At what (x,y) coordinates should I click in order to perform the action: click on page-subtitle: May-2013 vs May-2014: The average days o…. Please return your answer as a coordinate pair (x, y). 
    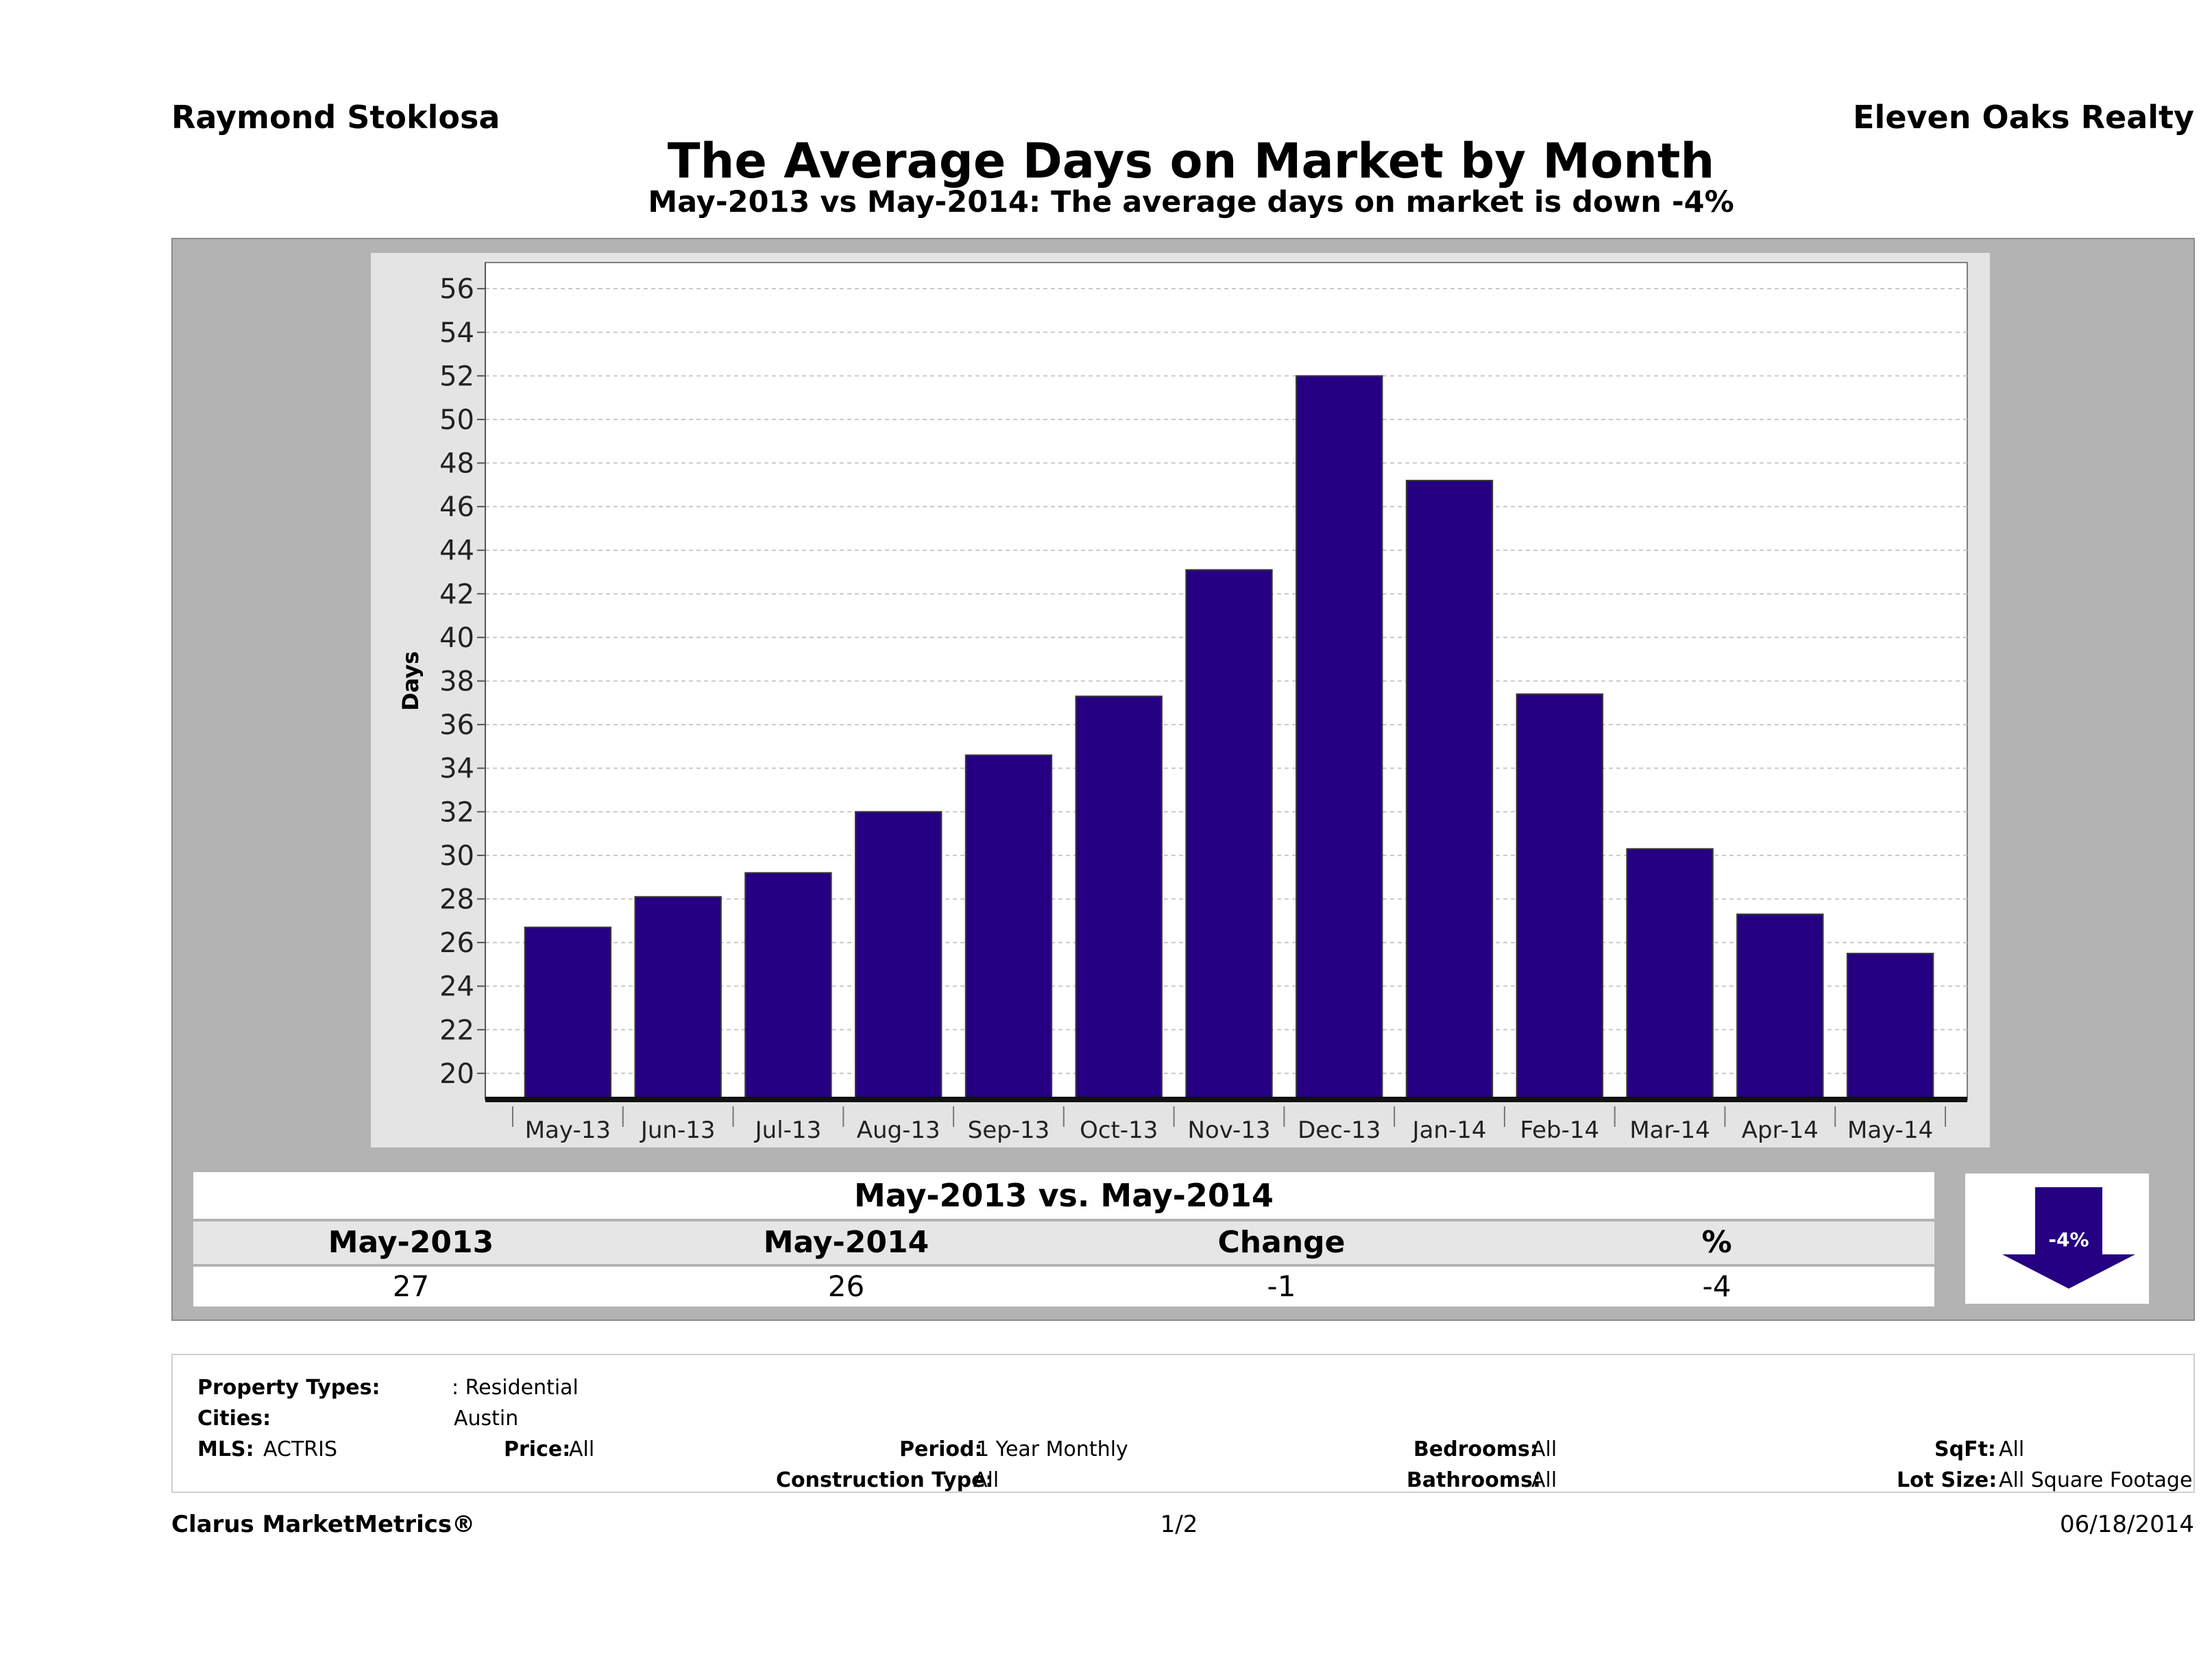
    Looking at the image, I should click on (1191, 202).